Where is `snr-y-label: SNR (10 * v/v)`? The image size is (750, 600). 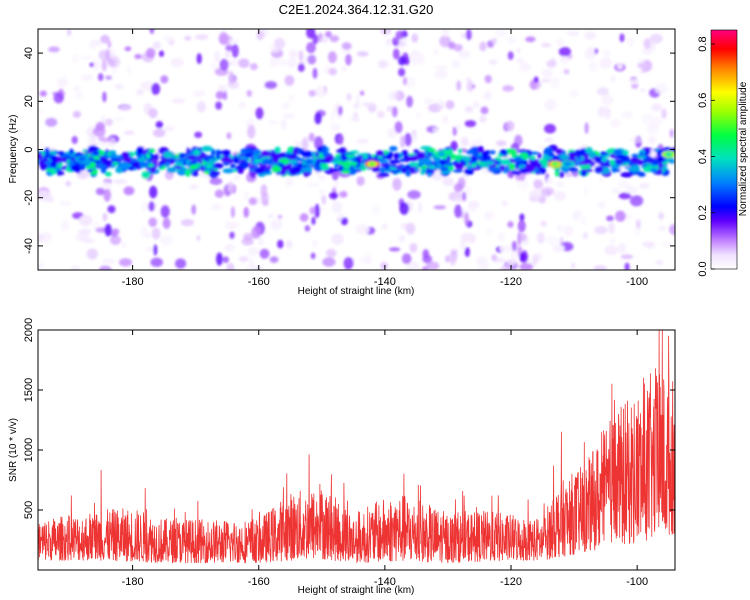
snr-y-label: SNR (10 * v/v) is located at coordinates (13, 450).